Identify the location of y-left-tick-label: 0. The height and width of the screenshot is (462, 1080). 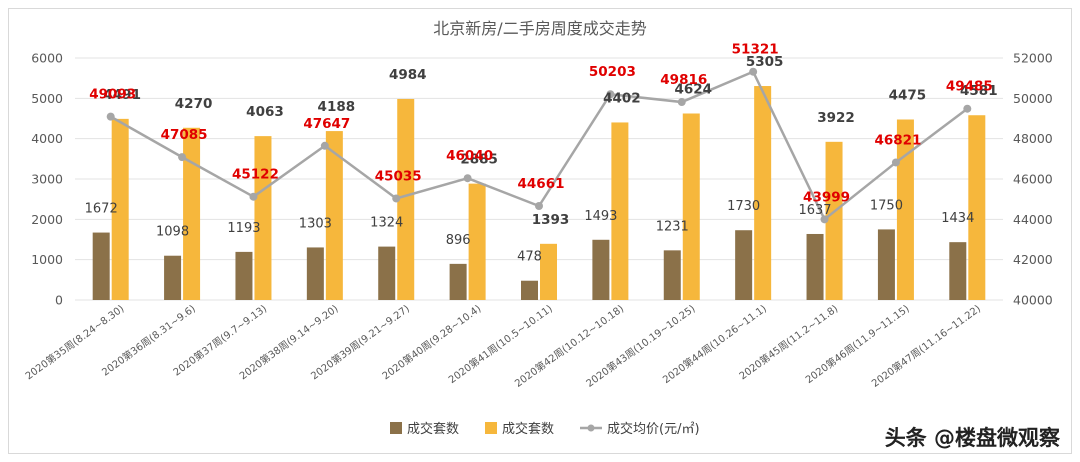
(59, 300).